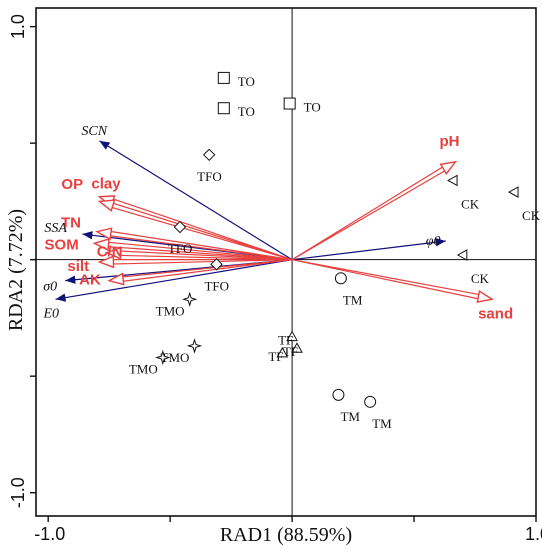 The width and height of the screenshot is (542, 550). What do you see at coordinates (50, 287) in the screenshot?
I see `response-label: σ0` at bounding box center [50, 287].